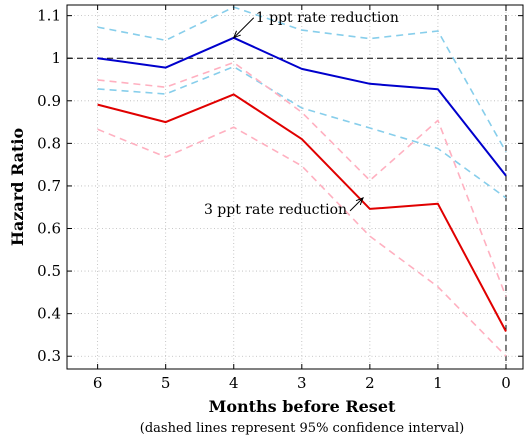  What do you see at coordinates (49, 314) in the screenshot?
I see `y-tick-label: 0.4` at bounding box center [49, 314].